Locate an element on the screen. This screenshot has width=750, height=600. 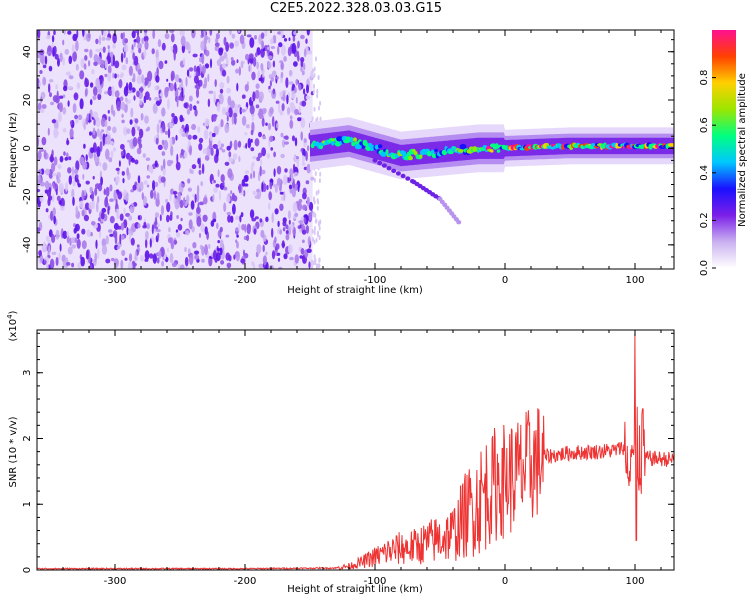
snr-x-tick-label: 100 is located at coordinates (634, 581).